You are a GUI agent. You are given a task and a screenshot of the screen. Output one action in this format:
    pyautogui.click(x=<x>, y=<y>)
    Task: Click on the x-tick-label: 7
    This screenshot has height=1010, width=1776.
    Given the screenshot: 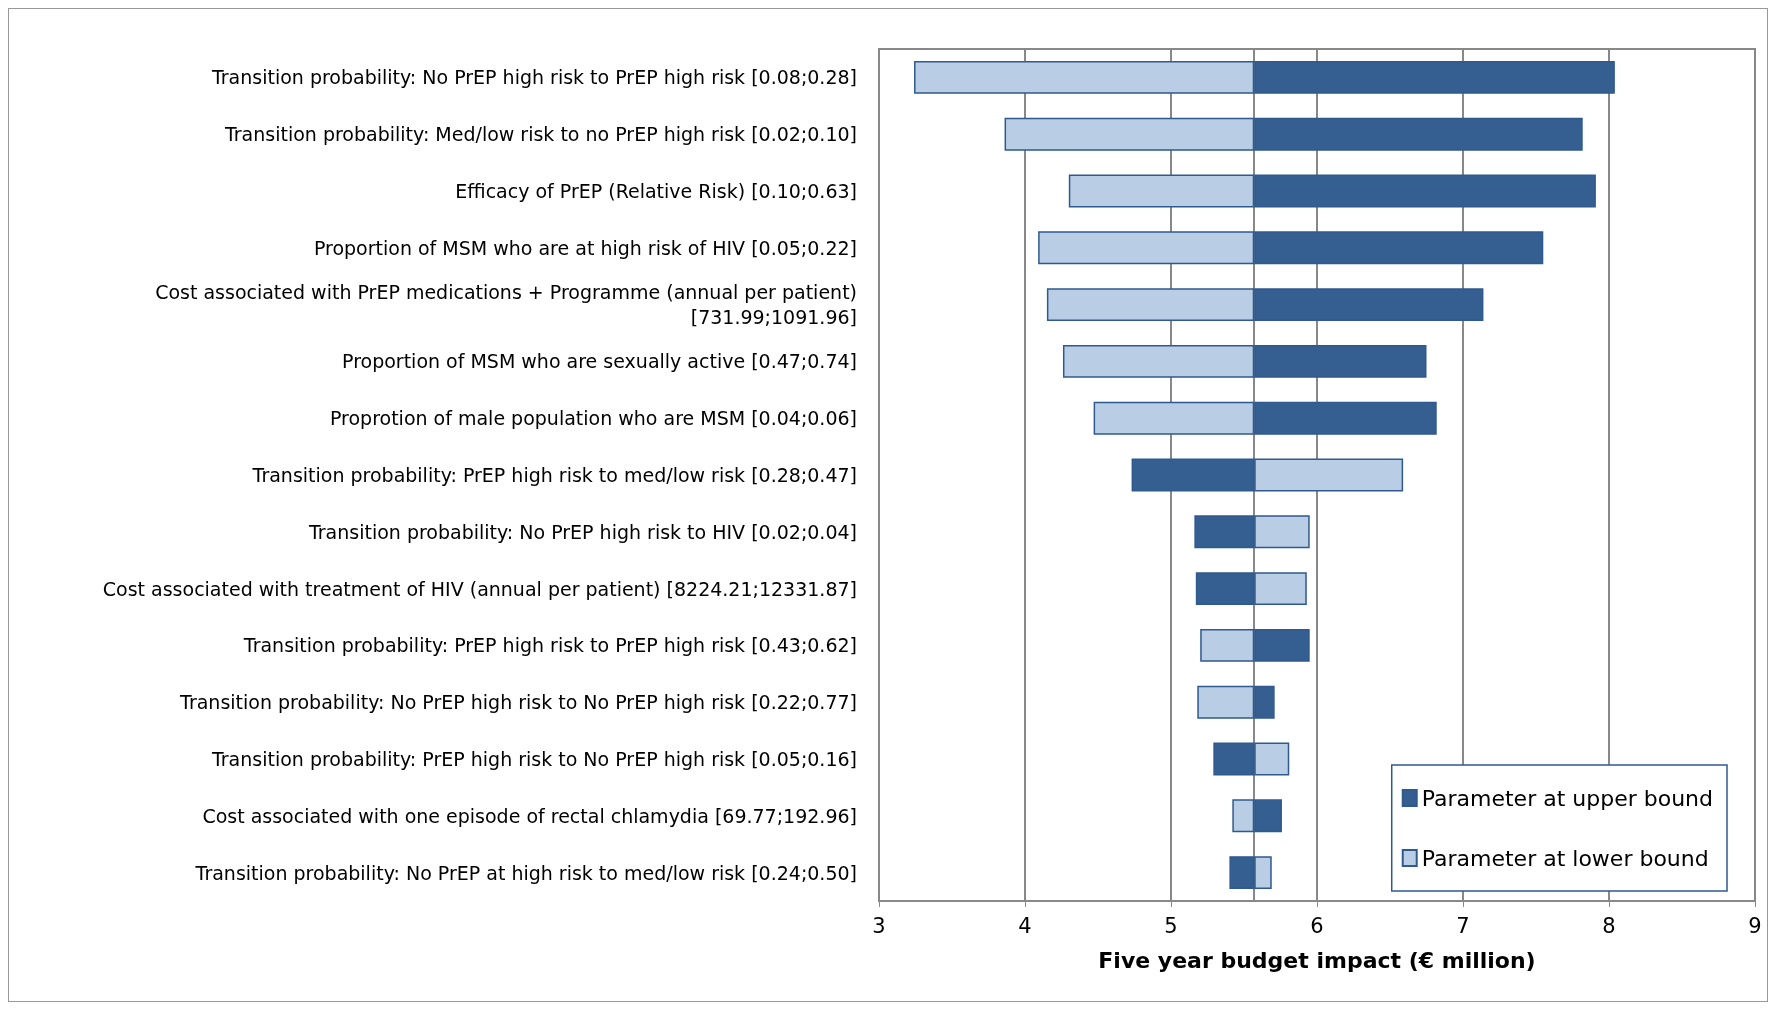 What is the action you would take?
    pyautogui.click(x=1463, y=925)
    